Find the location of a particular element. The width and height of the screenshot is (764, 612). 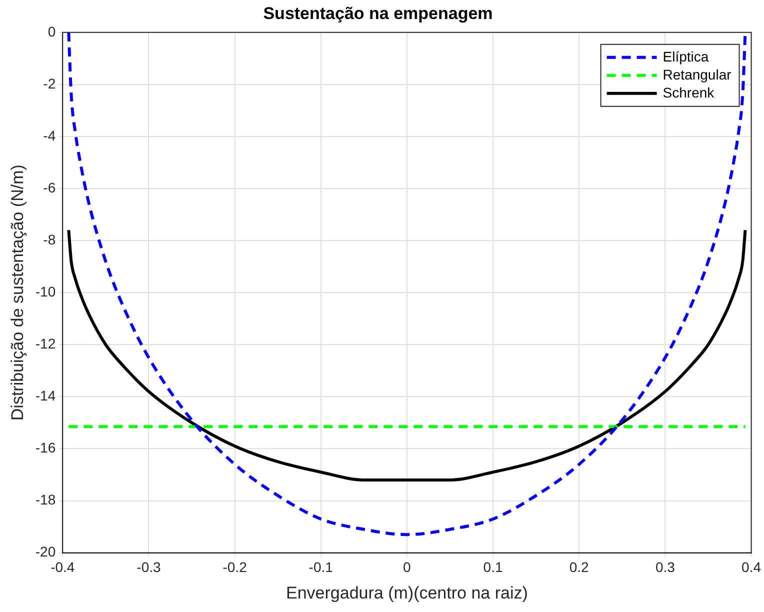

y-tick-label: -4 is located at coordinates (49, 135).